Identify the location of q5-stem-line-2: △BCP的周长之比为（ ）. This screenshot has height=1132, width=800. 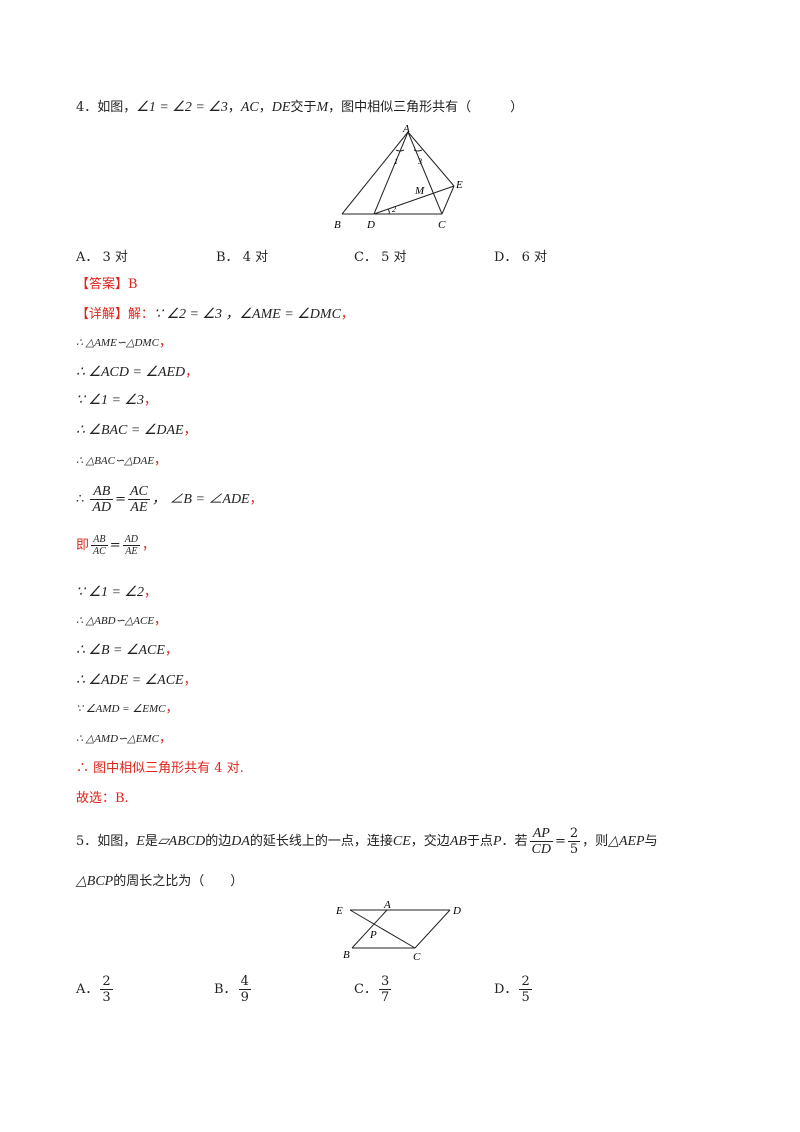
(159, 882).